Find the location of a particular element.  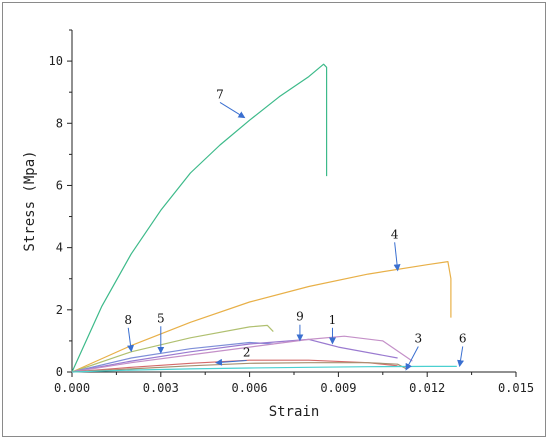

annotation-label-4: 4 is located at coordinates (395, 234).